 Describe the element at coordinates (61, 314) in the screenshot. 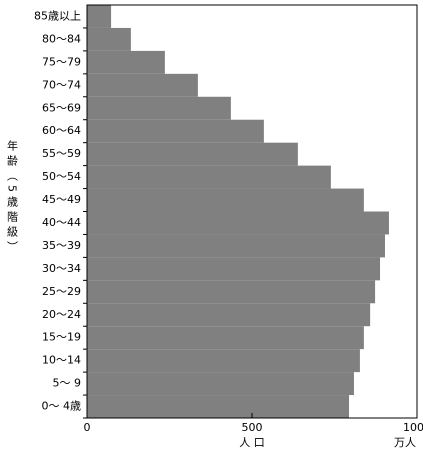

I see `y-tick-label: 20～24` at that location.